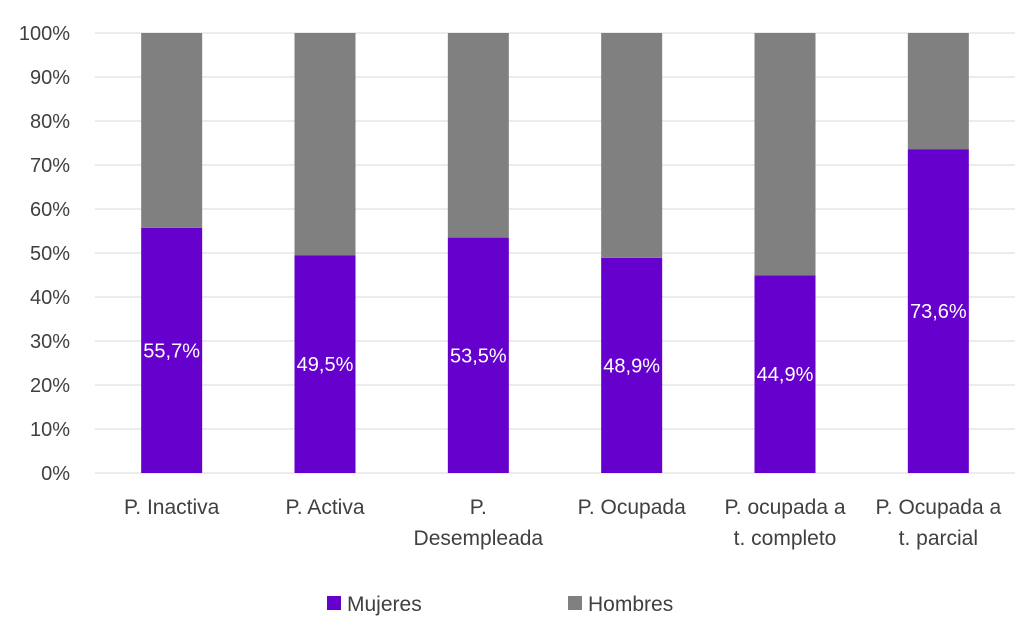 The height and width of the screenshot is (629, 1030). Describe the element at coordinates (938, 507) in the screenshot. I see `x-category-label: P. Ocupada a` at that location.